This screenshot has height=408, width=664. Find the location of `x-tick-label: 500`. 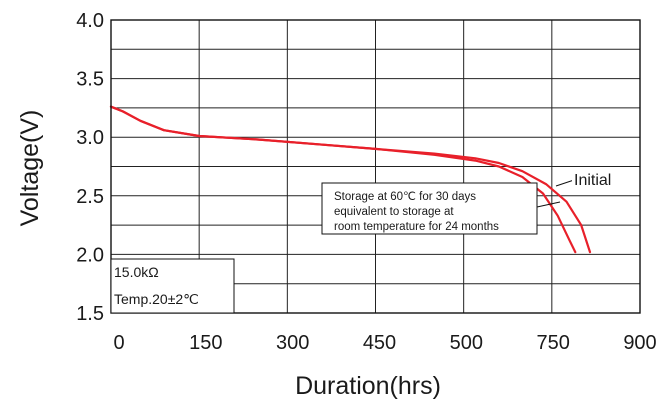

x-tick-label: 500 is located at coordinates (466, 343).